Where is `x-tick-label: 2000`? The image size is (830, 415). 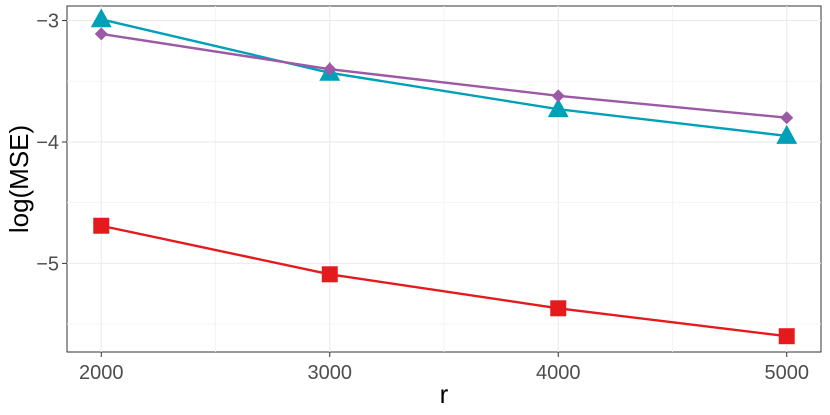 x-tick-label: 2000 is located at coordinates (101, 373).